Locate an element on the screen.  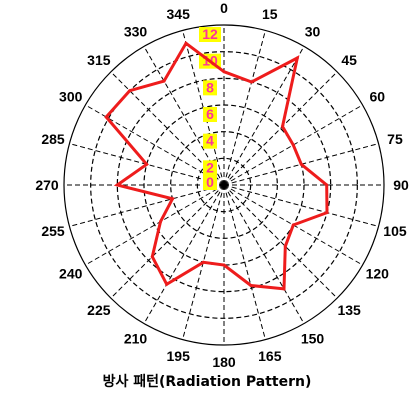
angle-label-285: 285 is located at coordinates (53, 139).